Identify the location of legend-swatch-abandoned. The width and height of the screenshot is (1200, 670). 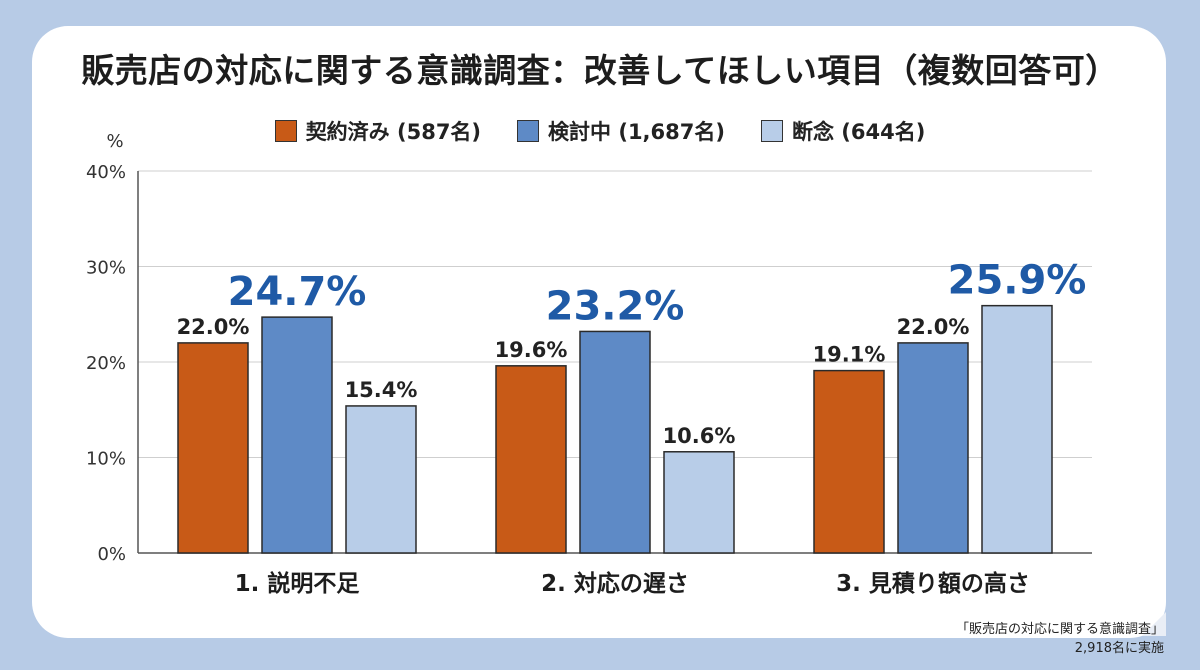
(771, 131).